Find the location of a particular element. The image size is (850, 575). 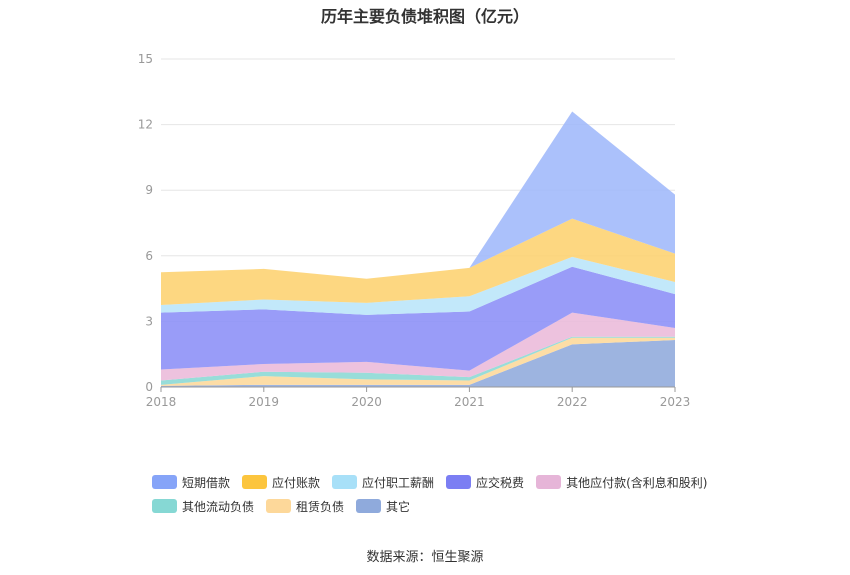

legend-item: 其他应付款(含利息和股利) is located at coordinates (621, 482).